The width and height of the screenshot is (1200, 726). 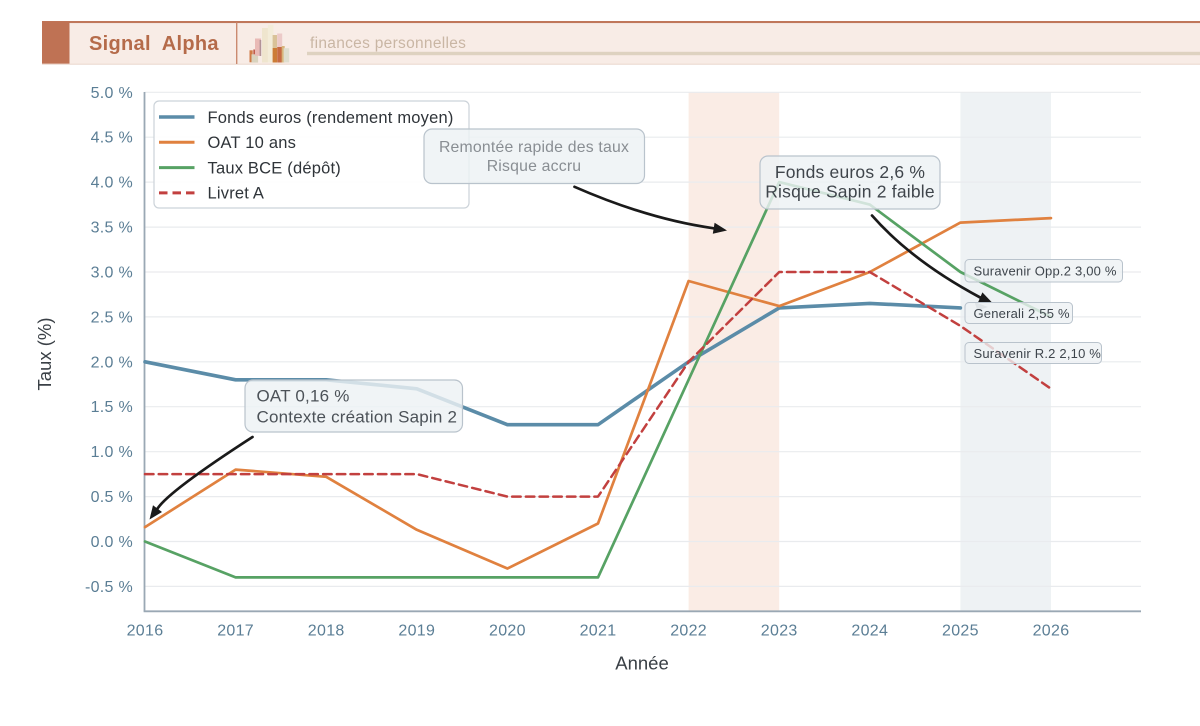 I want to click on svg-text: 2023, so click(x=779, y=631).